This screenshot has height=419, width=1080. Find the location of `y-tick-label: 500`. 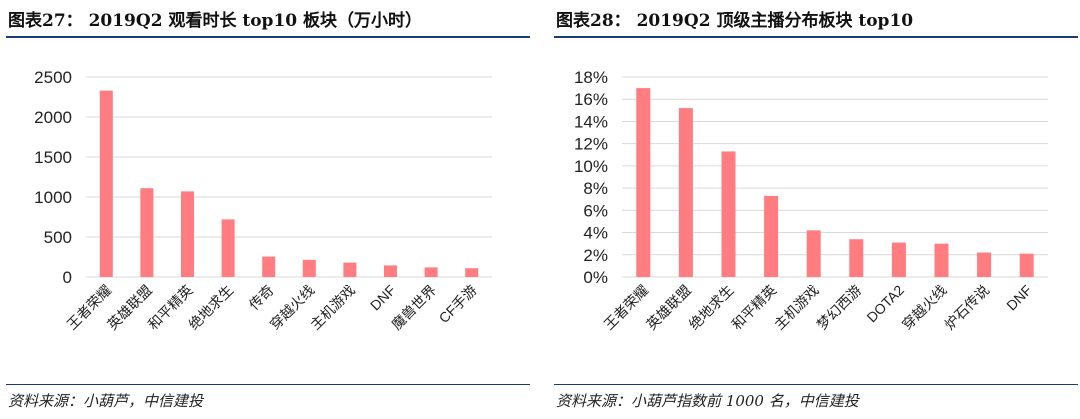

y-tick-label: 500 is located at coordinates (58, 237).